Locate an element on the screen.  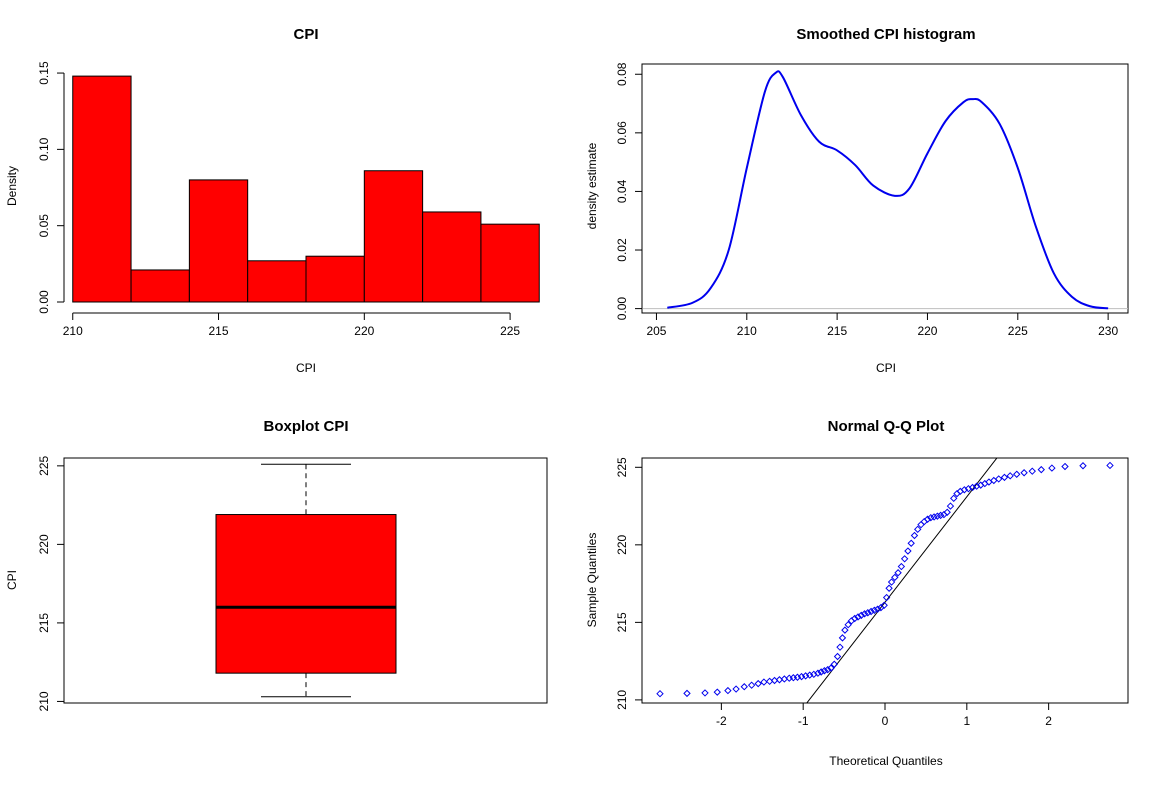
density-y-tick-label: 0.00 is located at coordinates (622, 309).